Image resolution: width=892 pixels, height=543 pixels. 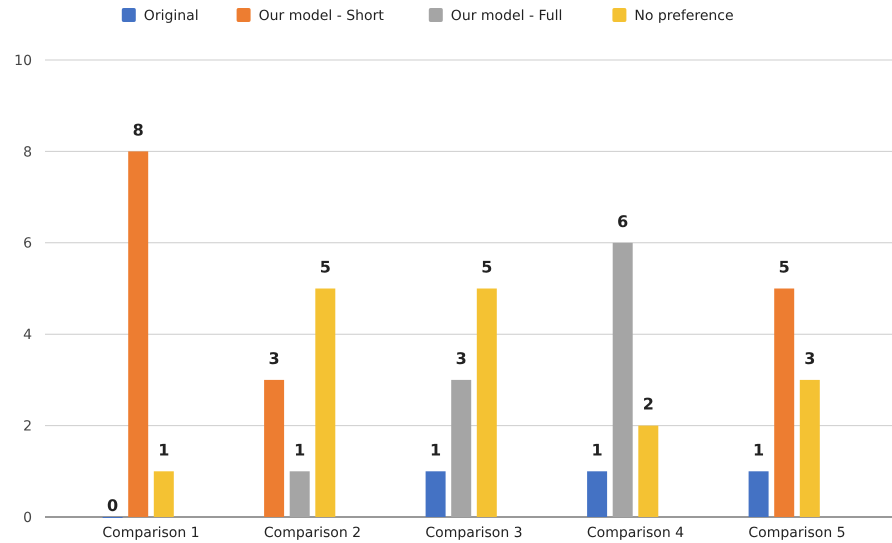 I want to click on data-label: 2, so click(x=648, y=404).